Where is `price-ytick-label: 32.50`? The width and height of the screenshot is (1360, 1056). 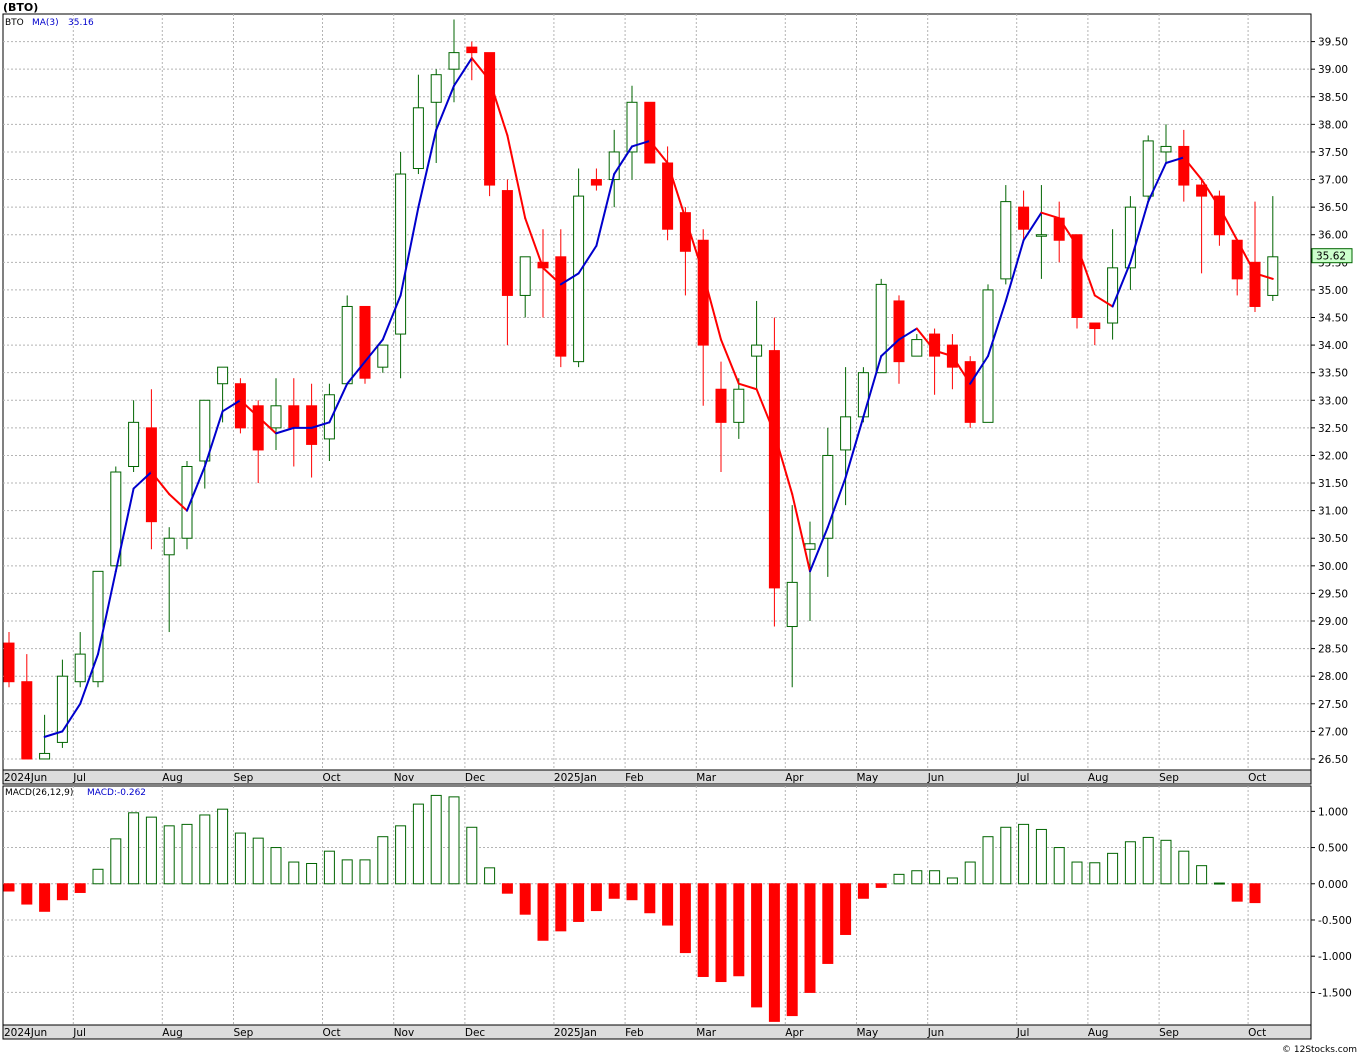 price-ytick-label: 32.50 is located at coordinates (1333, 429).